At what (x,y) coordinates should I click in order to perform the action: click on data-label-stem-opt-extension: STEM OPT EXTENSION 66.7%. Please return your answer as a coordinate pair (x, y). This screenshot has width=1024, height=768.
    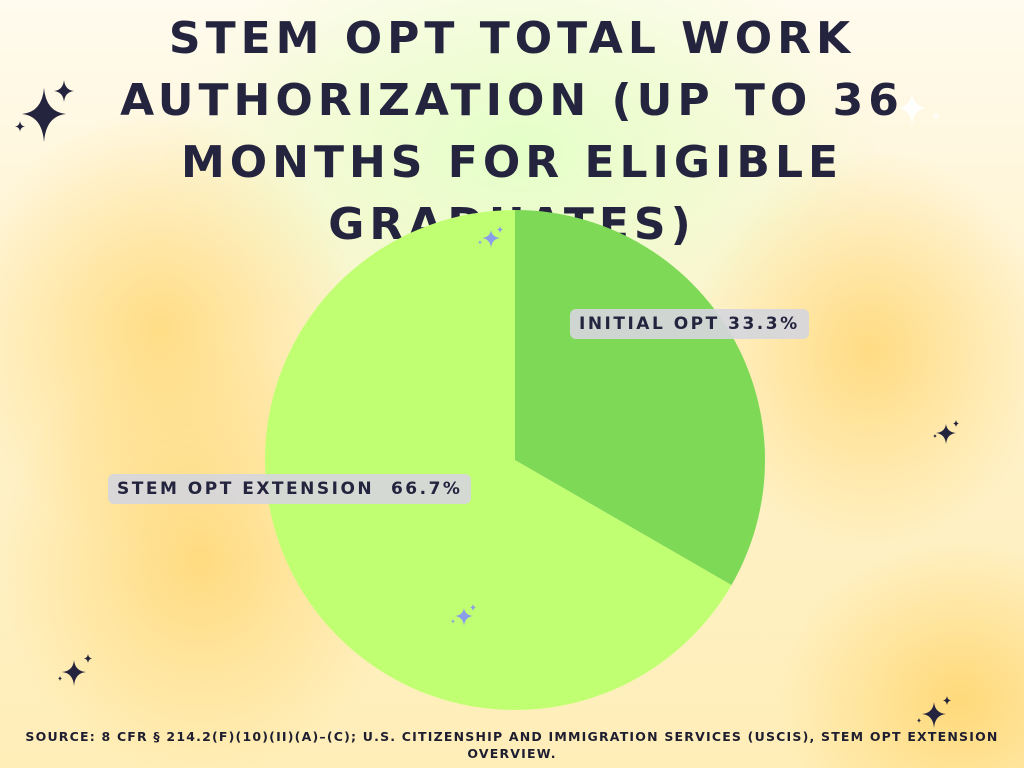
    Looking at the image, I should click on (290, 489).